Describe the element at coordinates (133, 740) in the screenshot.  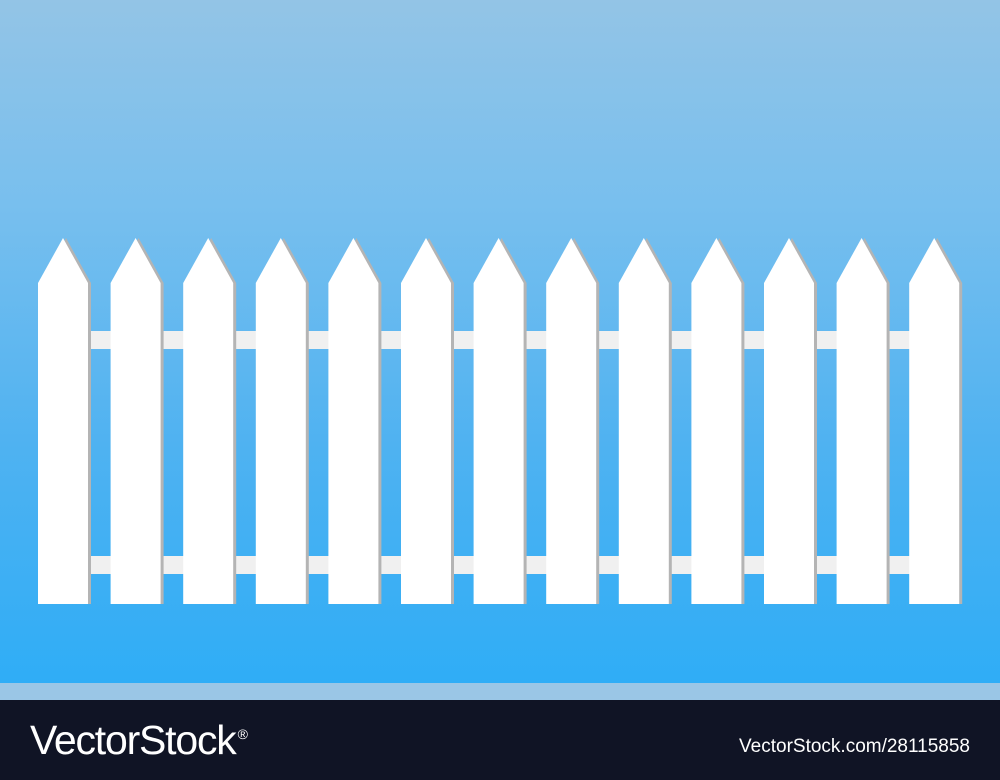
I see `logo-text: VectorStock` at that location.